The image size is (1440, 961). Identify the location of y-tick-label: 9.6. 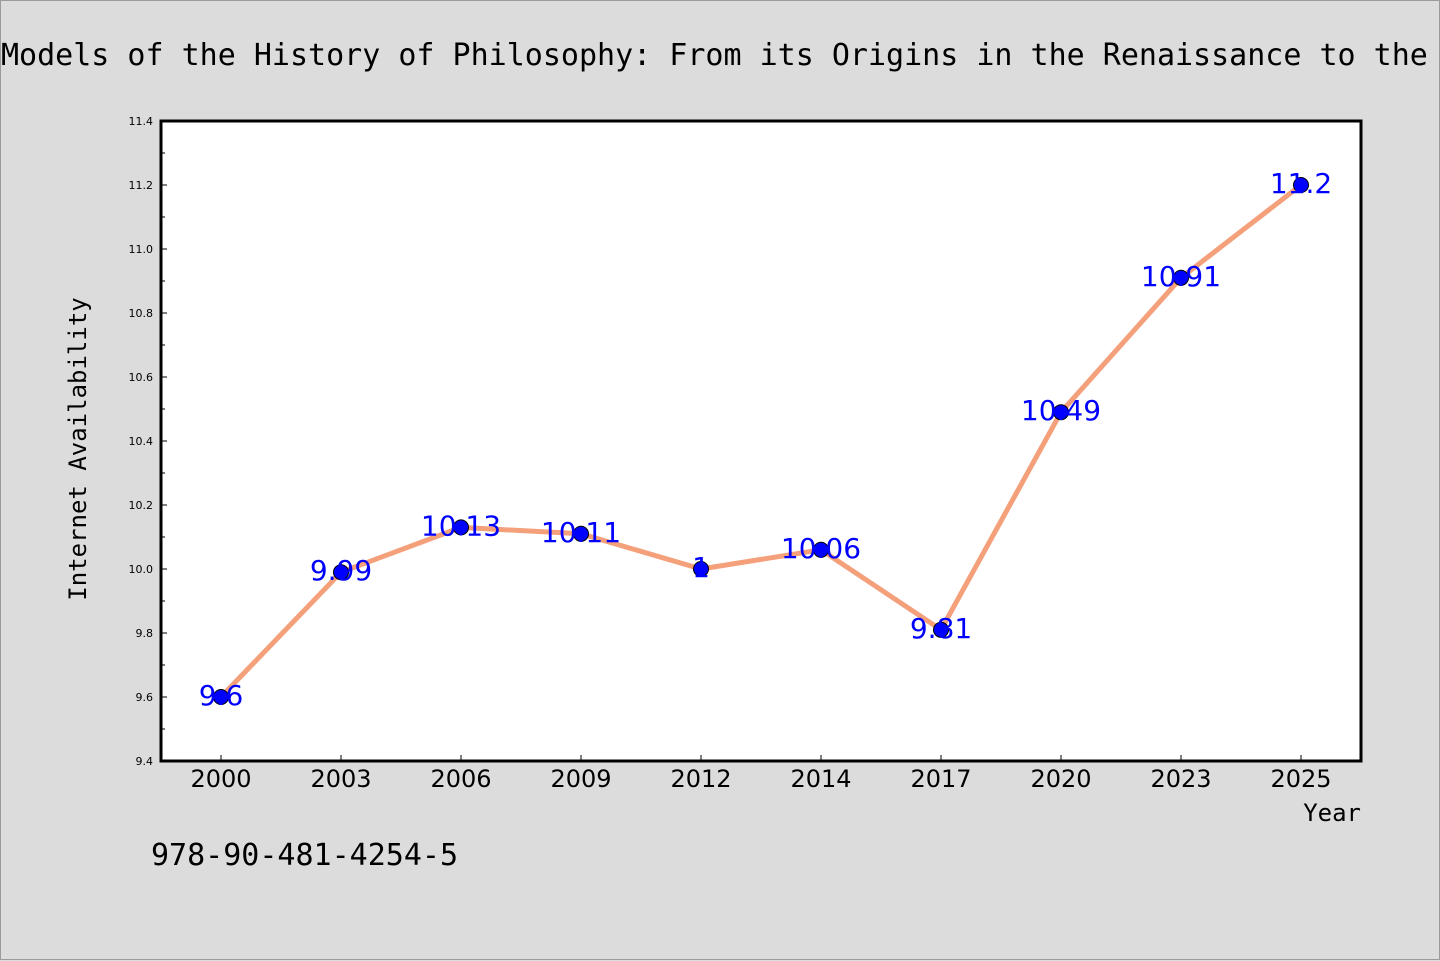
(145, 697).